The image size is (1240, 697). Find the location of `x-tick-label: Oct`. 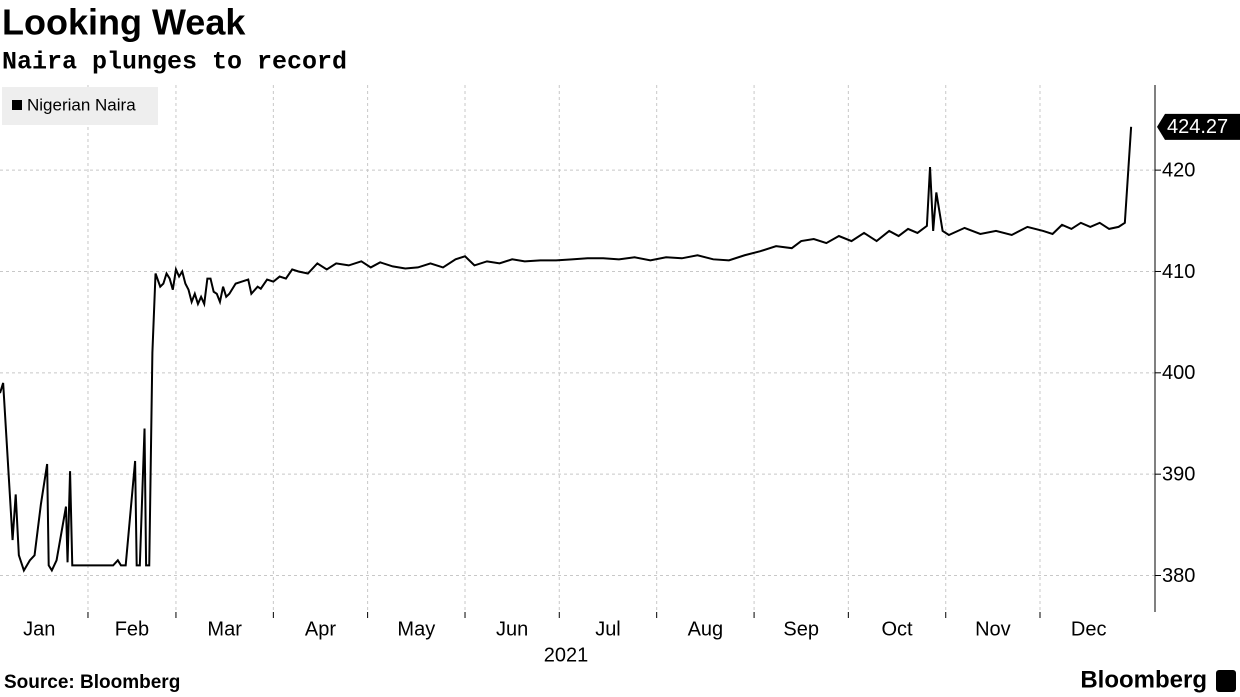

x-tick-label: Oct is located at coordinates (897, 629).